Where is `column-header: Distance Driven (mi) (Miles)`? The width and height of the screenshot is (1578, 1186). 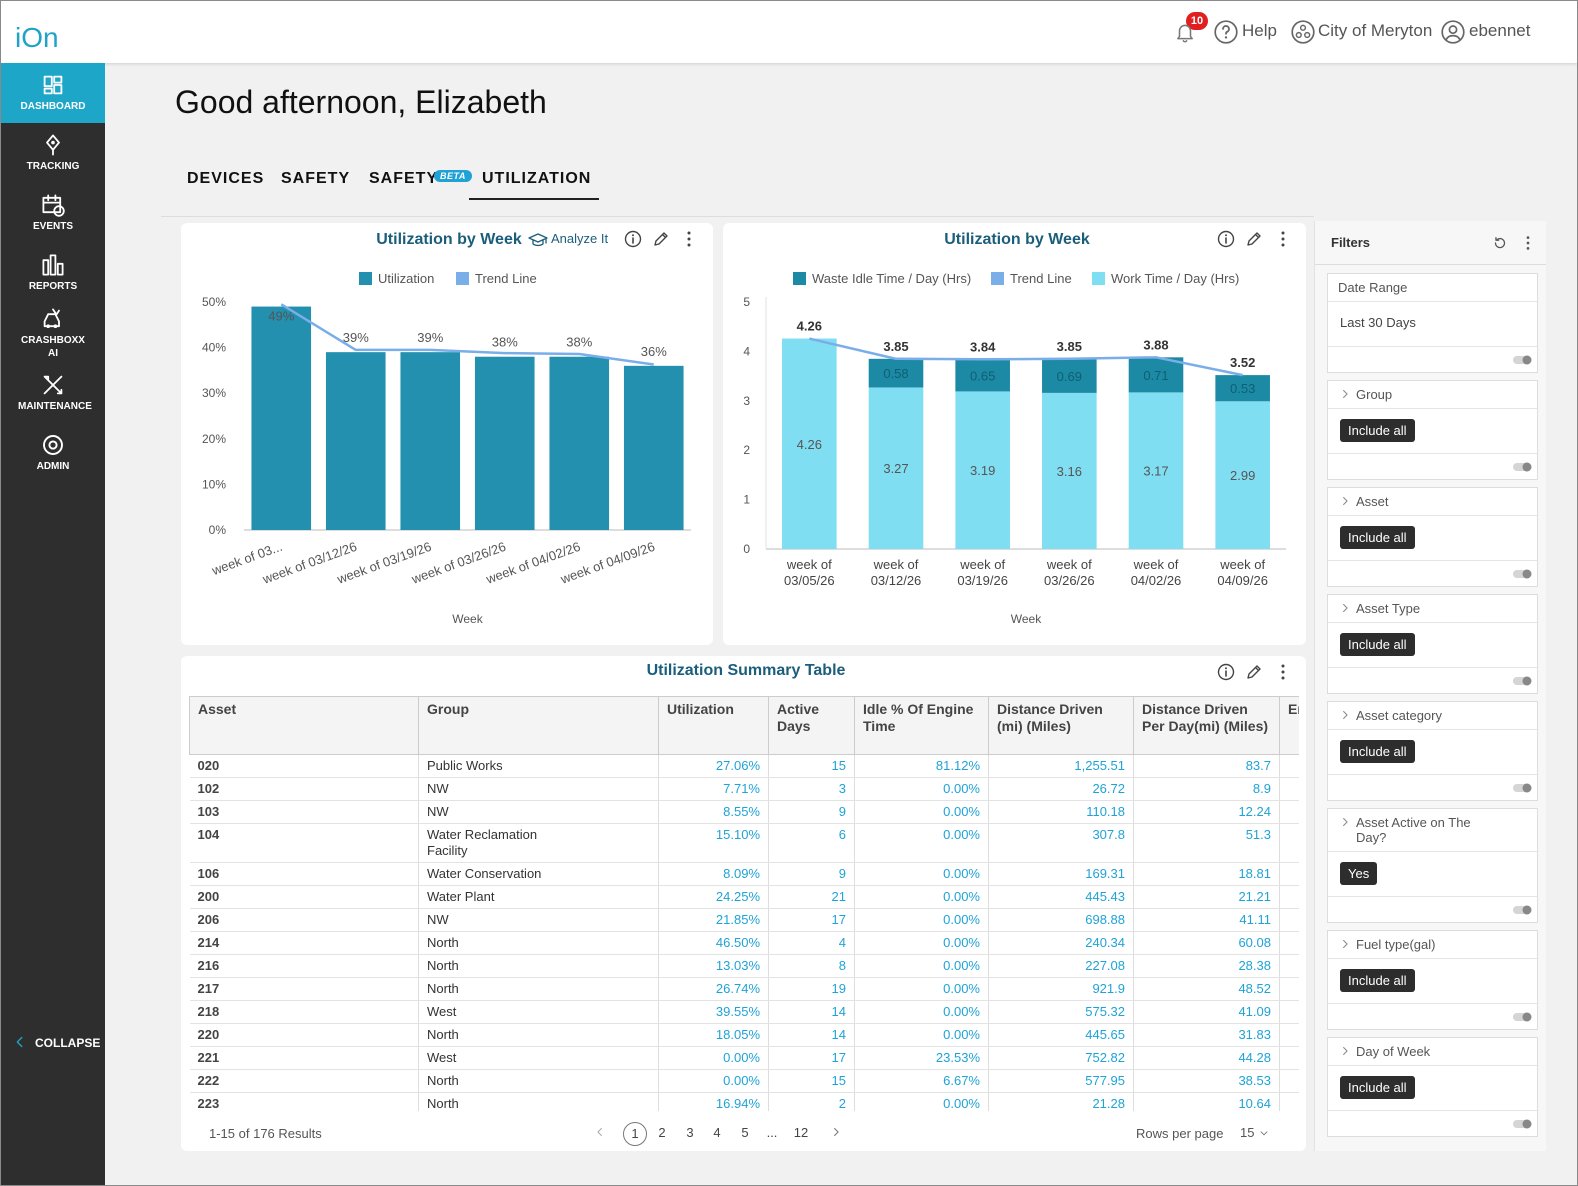
column-header: Distance Driven (mi) (Miles) is located at coordinates (1061, 725).